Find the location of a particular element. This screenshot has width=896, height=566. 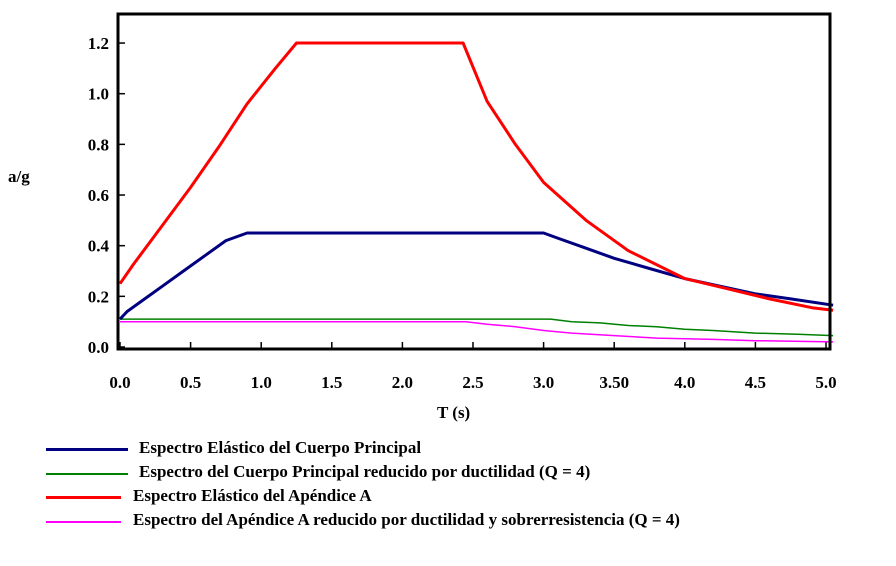

x-tick-label: 5.0 is located at coordinates (825, 382).